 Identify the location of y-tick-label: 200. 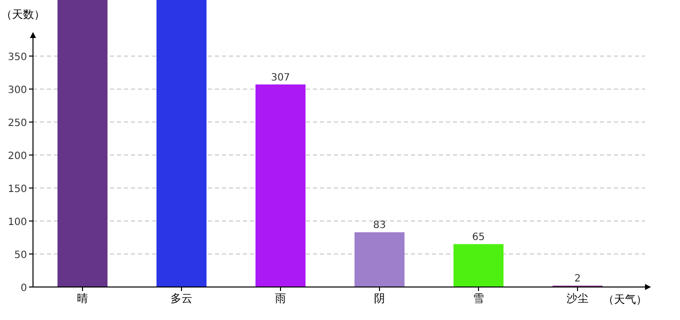
(17, 156).